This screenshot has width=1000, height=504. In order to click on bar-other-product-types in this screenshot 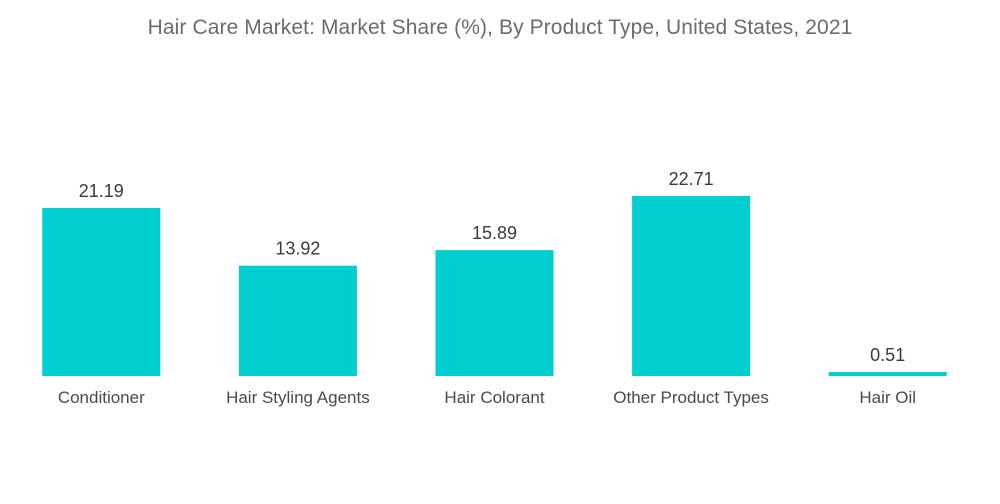, I will do `click(691, 286)`.